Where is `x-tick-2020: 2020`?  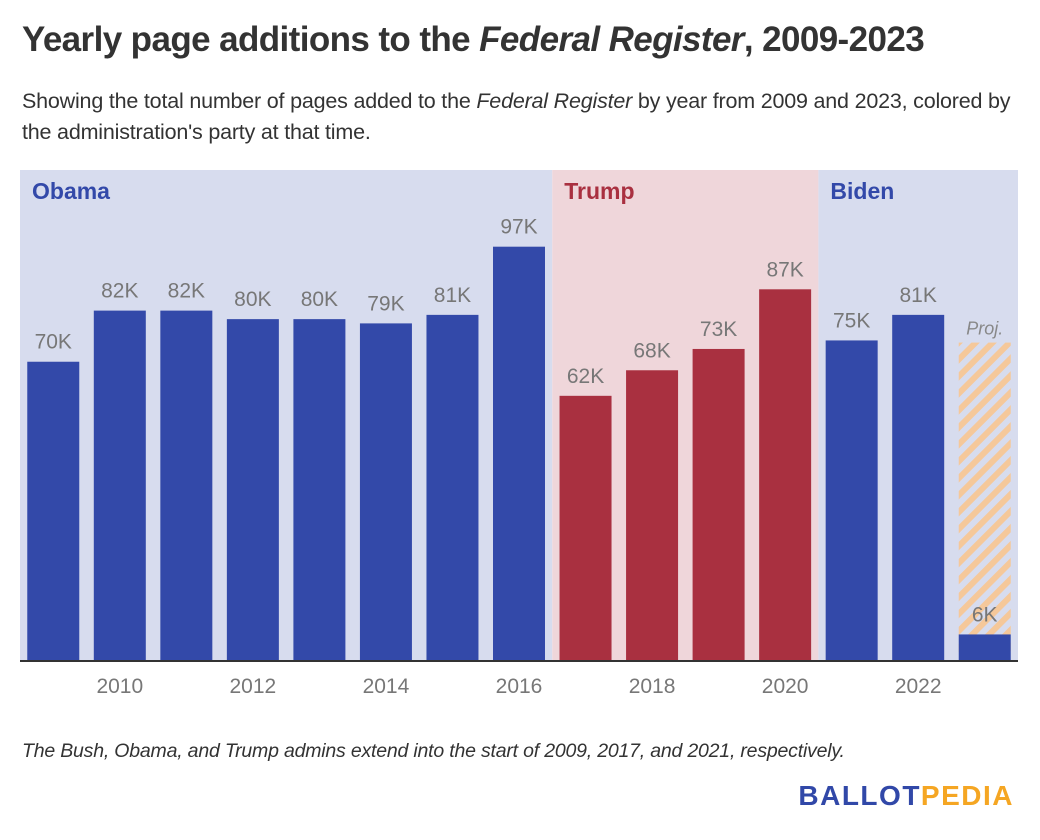
x-tick-2020: 2020 is located at coordinates (785, 686).